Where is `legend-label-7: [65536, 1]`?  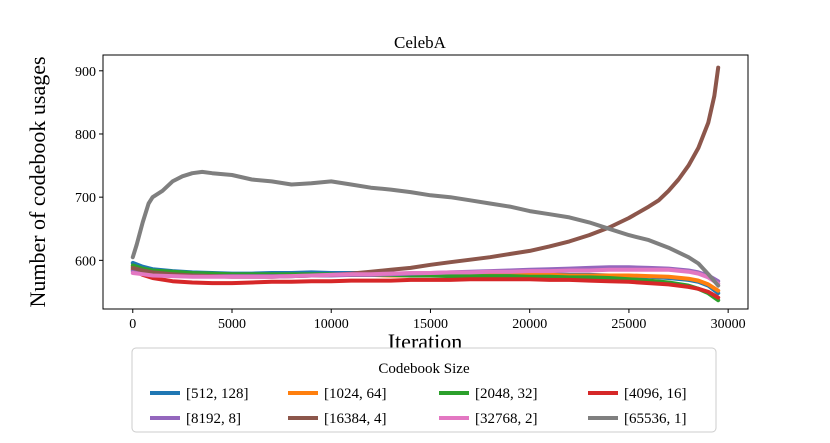
legend-label-7: [65536, 1] is located at coordinates (655, 419).